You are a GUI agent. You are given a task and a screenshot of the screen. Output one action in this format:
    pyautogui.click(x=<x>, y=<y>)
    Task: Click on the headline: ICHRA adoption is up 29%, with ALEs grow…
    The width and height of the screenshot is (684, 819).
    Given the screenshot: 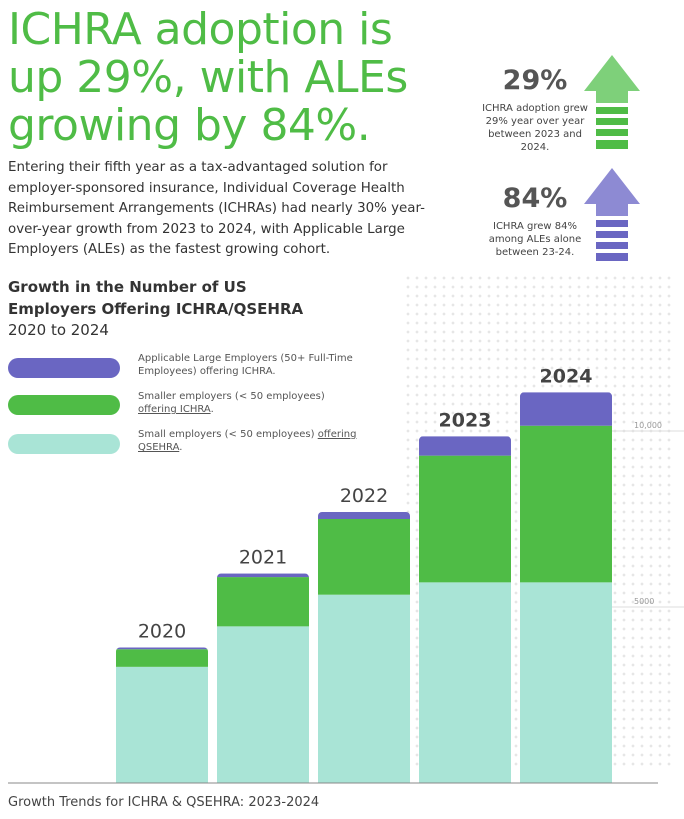 What is the action you would take?
    pyautogui.click(x=208, y=77)
    